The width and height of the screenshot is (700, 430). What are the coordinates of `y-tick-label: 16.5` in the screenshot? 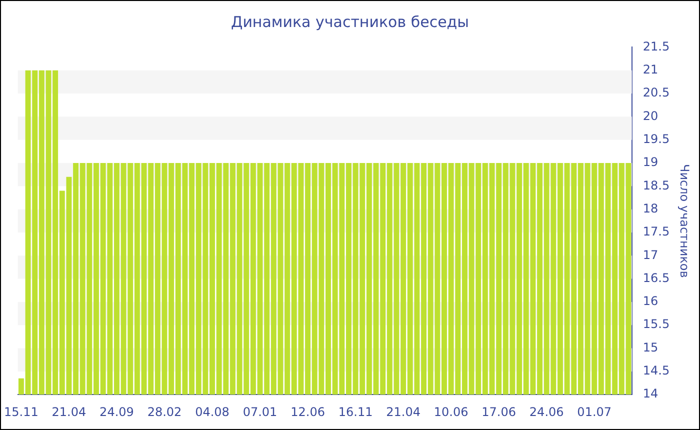 It's located at (656, 277).